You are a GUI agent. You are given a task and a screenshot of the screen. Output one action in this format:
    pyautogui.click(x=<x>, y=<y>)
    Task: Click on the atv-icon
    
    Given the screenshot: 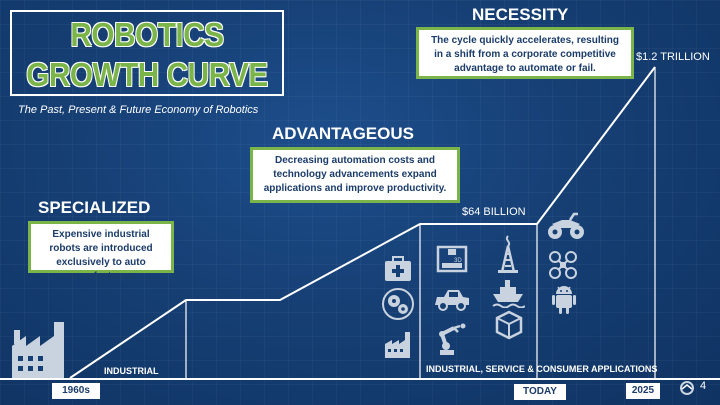 What is the action you would take?
    pyautogui.click(x=566, y=225)
    